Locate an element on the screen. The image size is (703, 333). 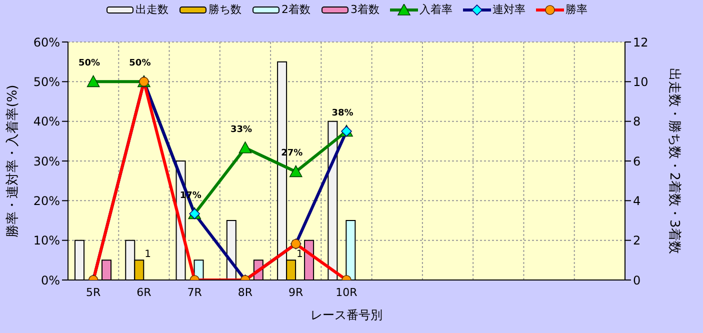
y2-tick-label: 4 is located at coordinates (637, 201).